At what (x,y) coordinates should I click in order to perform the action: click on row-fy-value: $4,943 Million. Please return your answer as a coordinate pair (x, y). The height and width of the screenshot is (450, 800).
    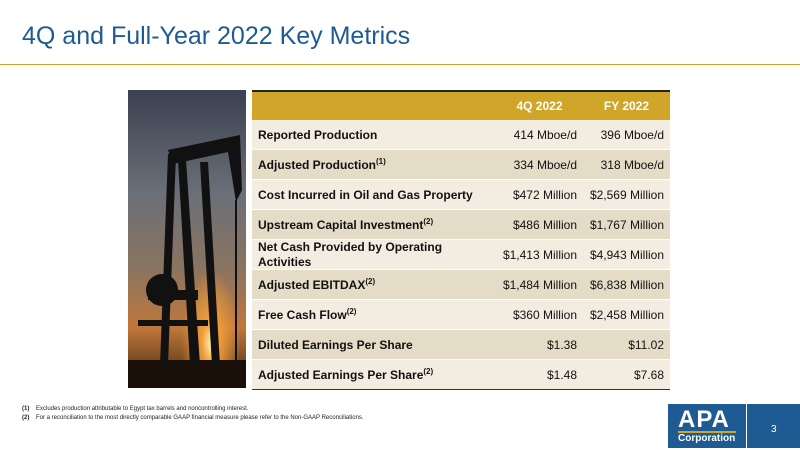
    Looking at the image, I should click on (626, 254).